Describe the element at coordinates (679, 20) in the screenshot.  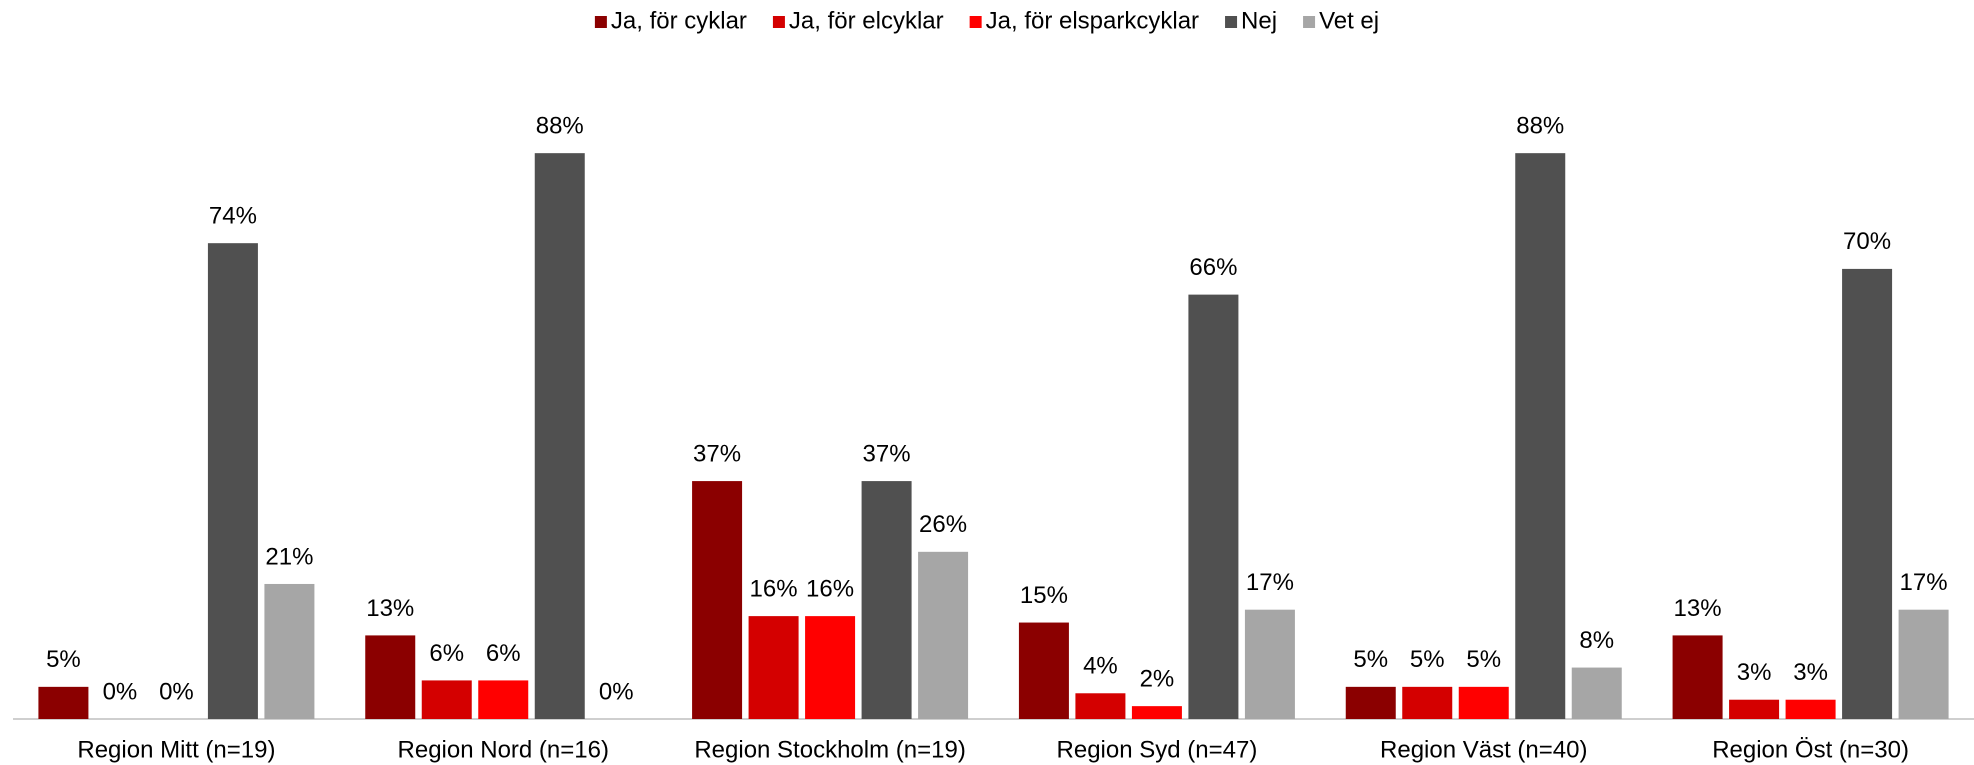
I see `legend-label: Ja, för cyklar` at that location.